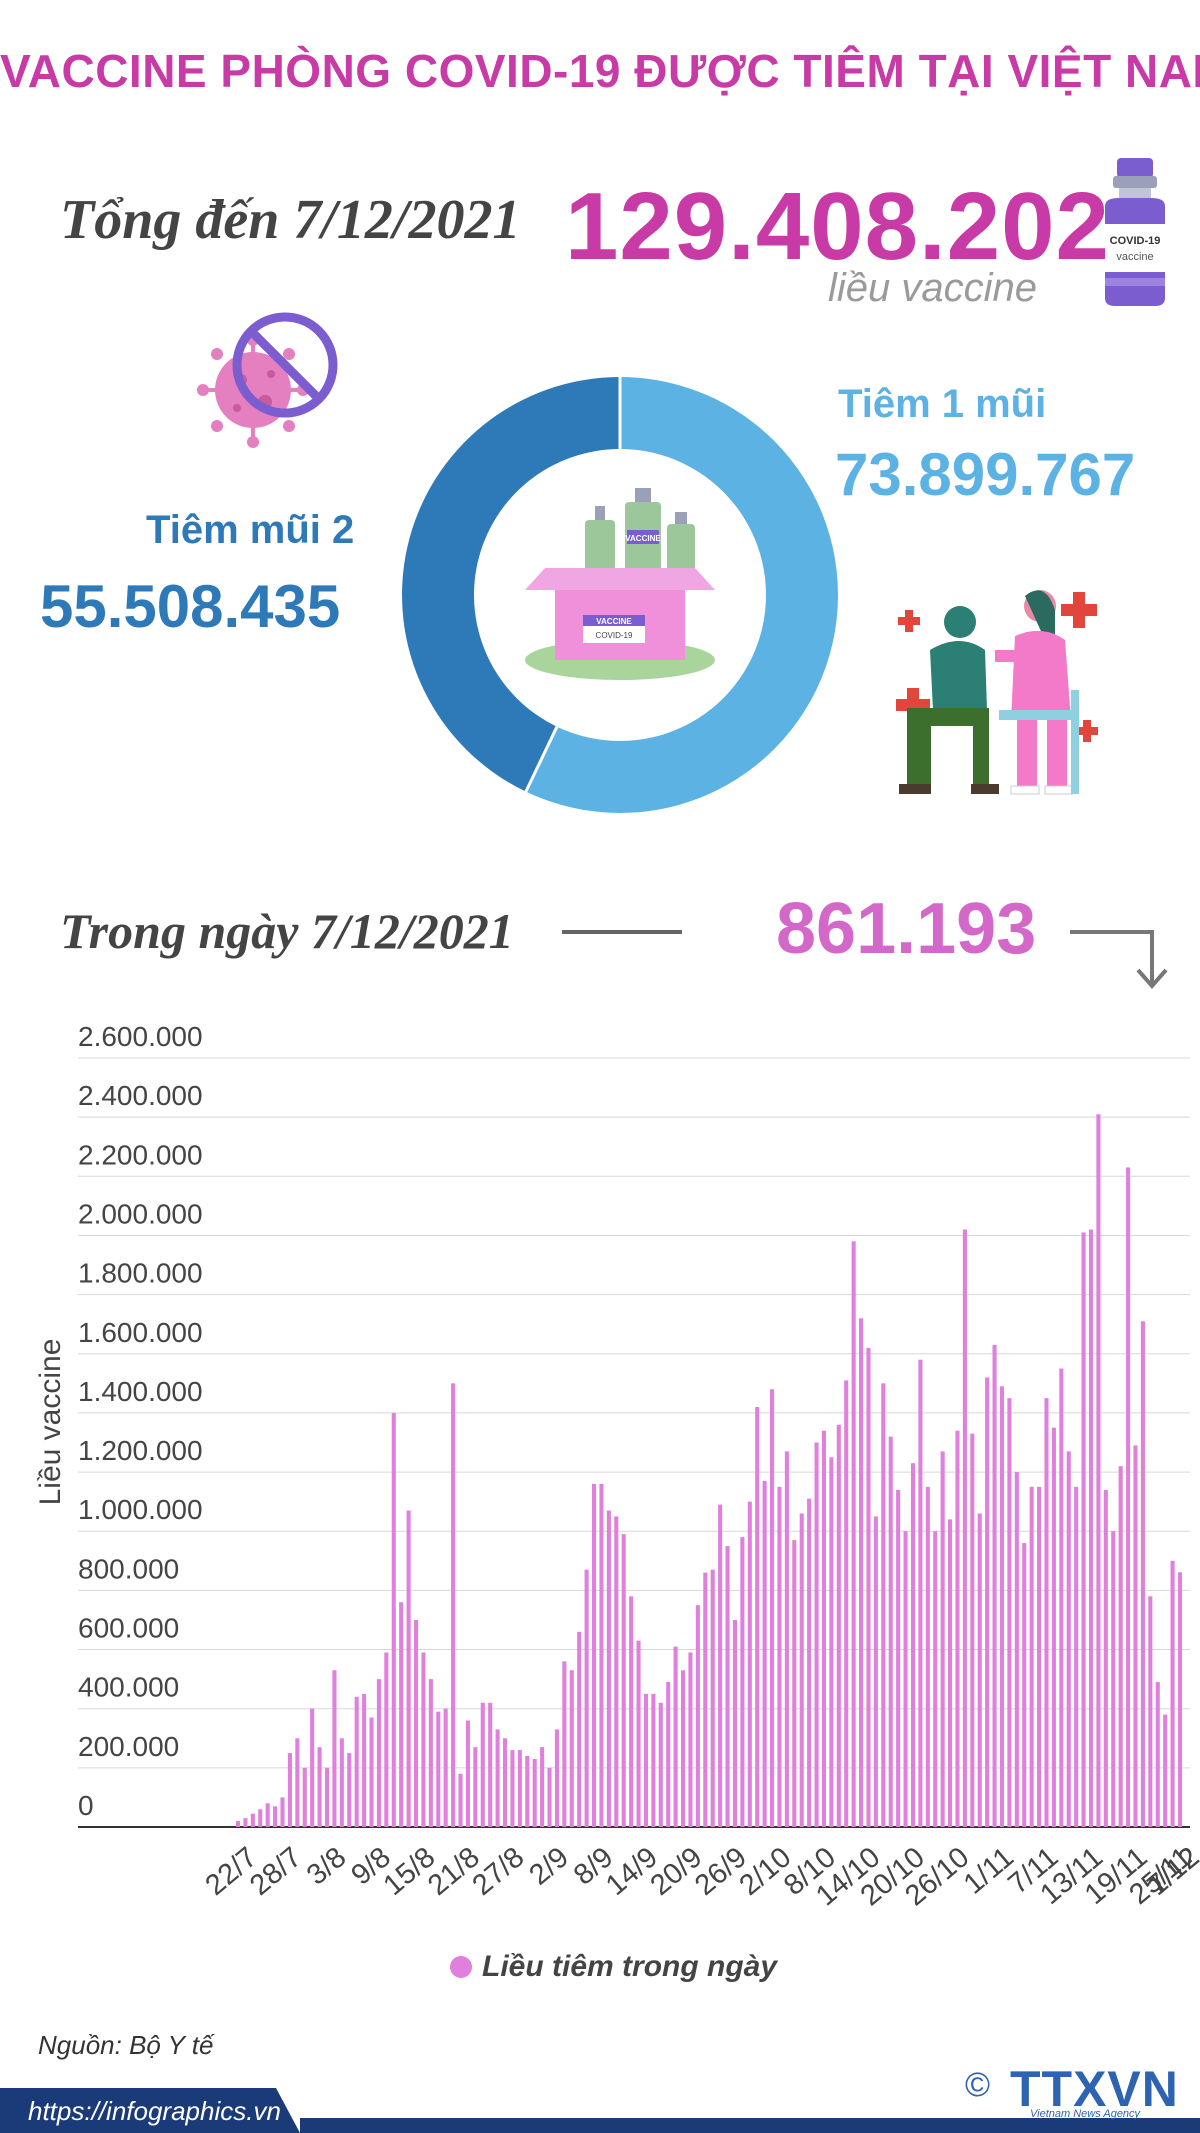 The width and height of the screenshot is (1200, 2133). Describe the element at coordinates (287, 931) in the screenshot. I see `daily-label: Trong ngày 7/12/2021` at that location.